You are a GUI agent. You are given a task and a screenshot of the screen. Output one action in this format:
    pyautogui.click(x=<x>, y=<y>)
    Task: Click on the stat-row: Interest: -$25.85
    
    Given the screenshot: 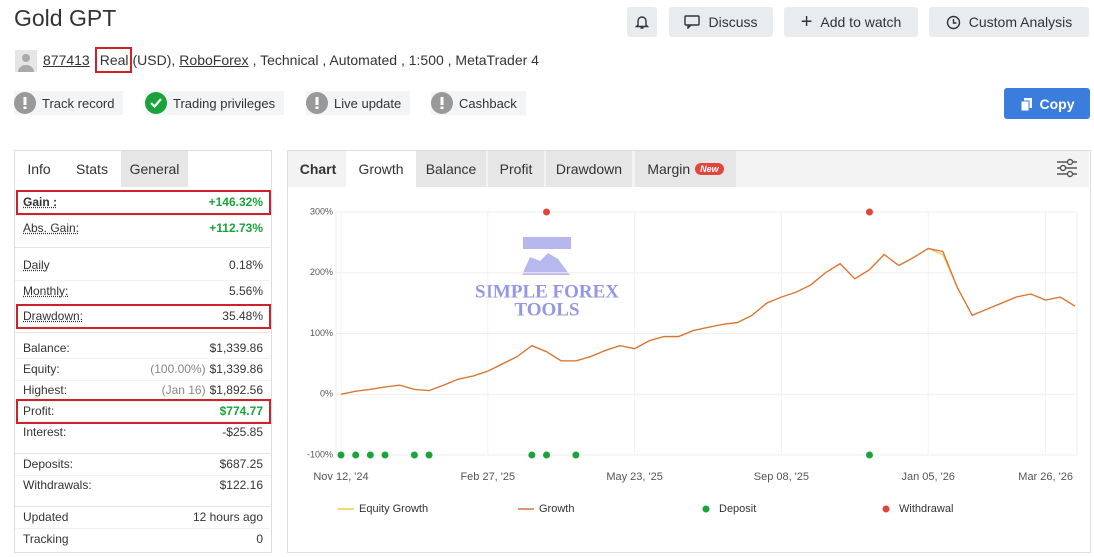 What is the action you would take?
    pyautogui.click(x=143, y=432)
    